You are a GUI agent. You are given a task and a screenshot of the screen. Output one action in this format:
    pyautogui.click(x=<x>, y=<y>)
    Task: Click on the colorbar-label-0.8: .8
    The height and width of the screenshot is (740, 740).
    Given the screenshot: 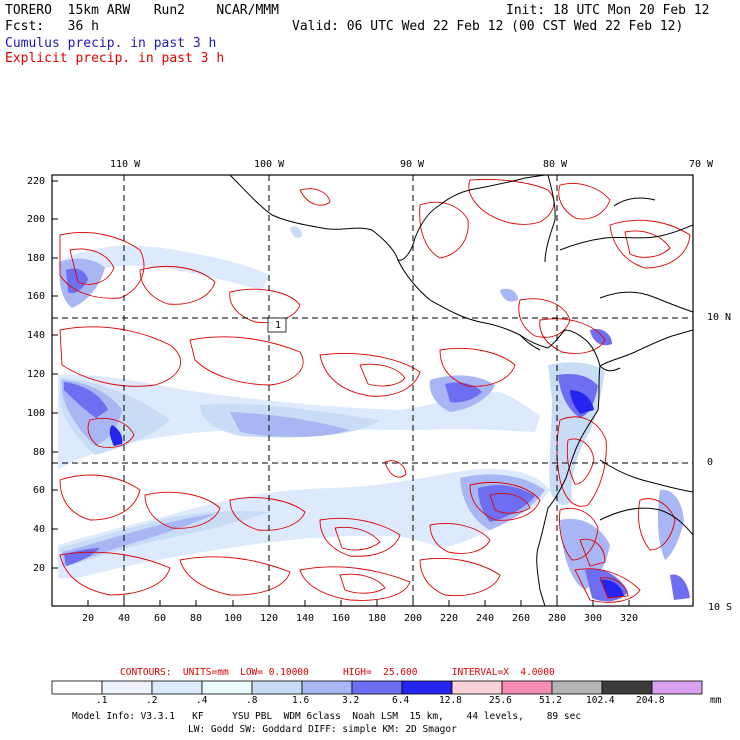 What is the action you would take?
    pyautogui.click(x=252, y=700)
    